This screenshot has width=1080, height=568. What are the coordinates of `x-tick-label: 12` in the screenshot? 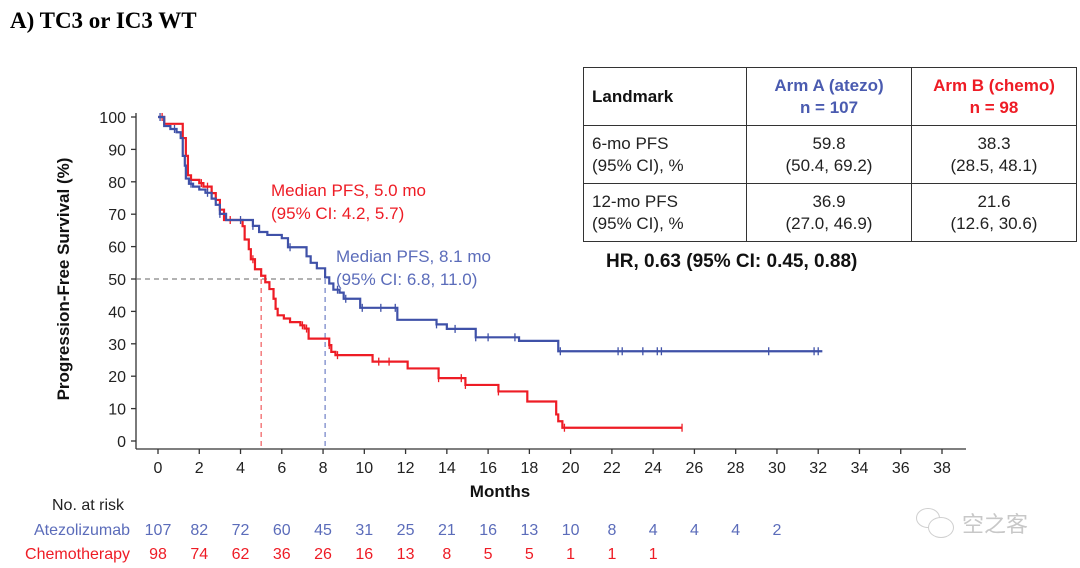 It's located at (406, 468).